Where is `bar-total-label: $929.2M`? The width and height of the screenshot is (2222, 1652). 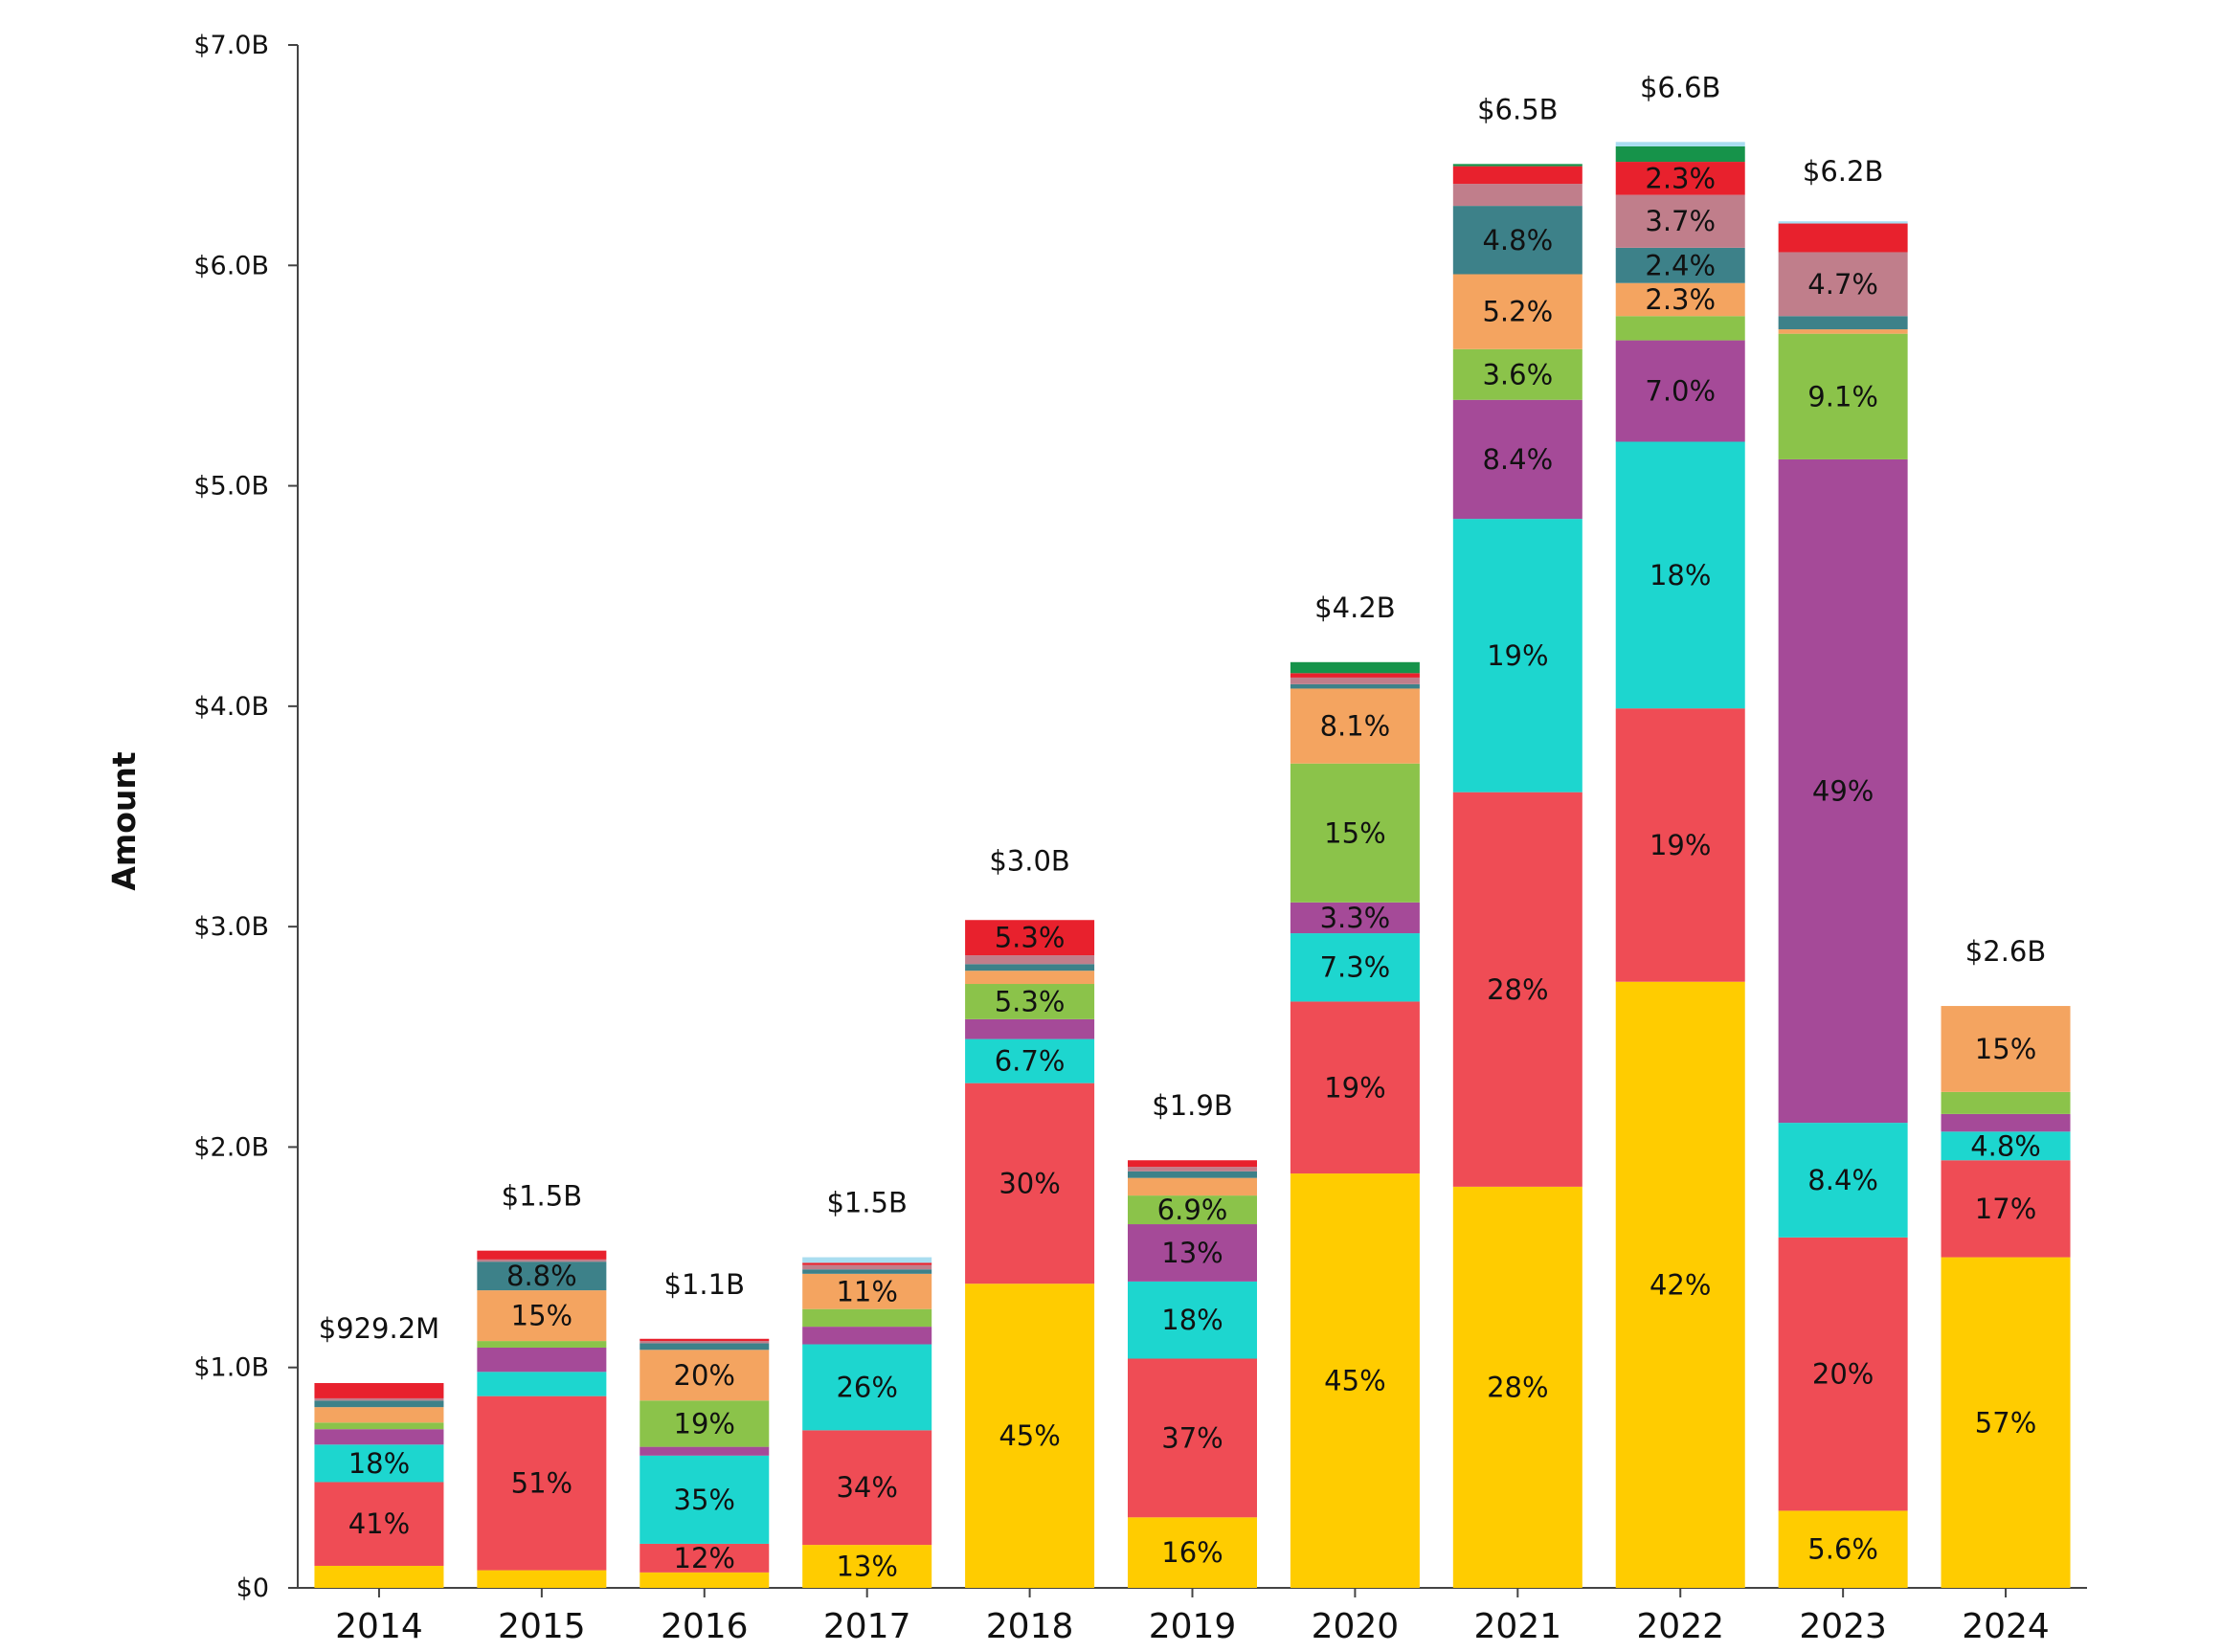 bar-total-label: $929.2M is located at coordinates (380, 1328).